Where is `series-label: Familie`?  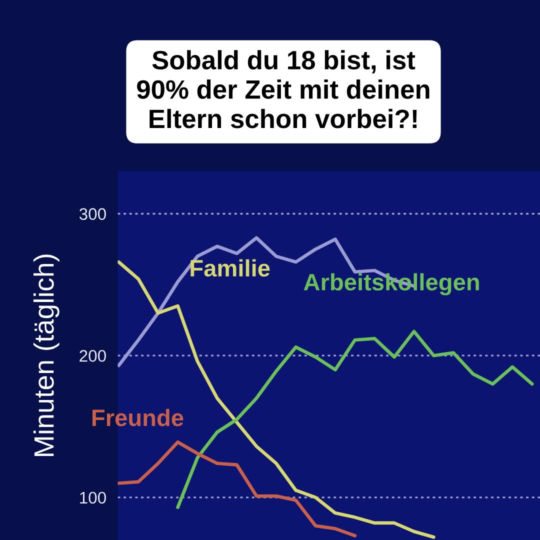
series-label: Familie is located at coordinates (230, 268).